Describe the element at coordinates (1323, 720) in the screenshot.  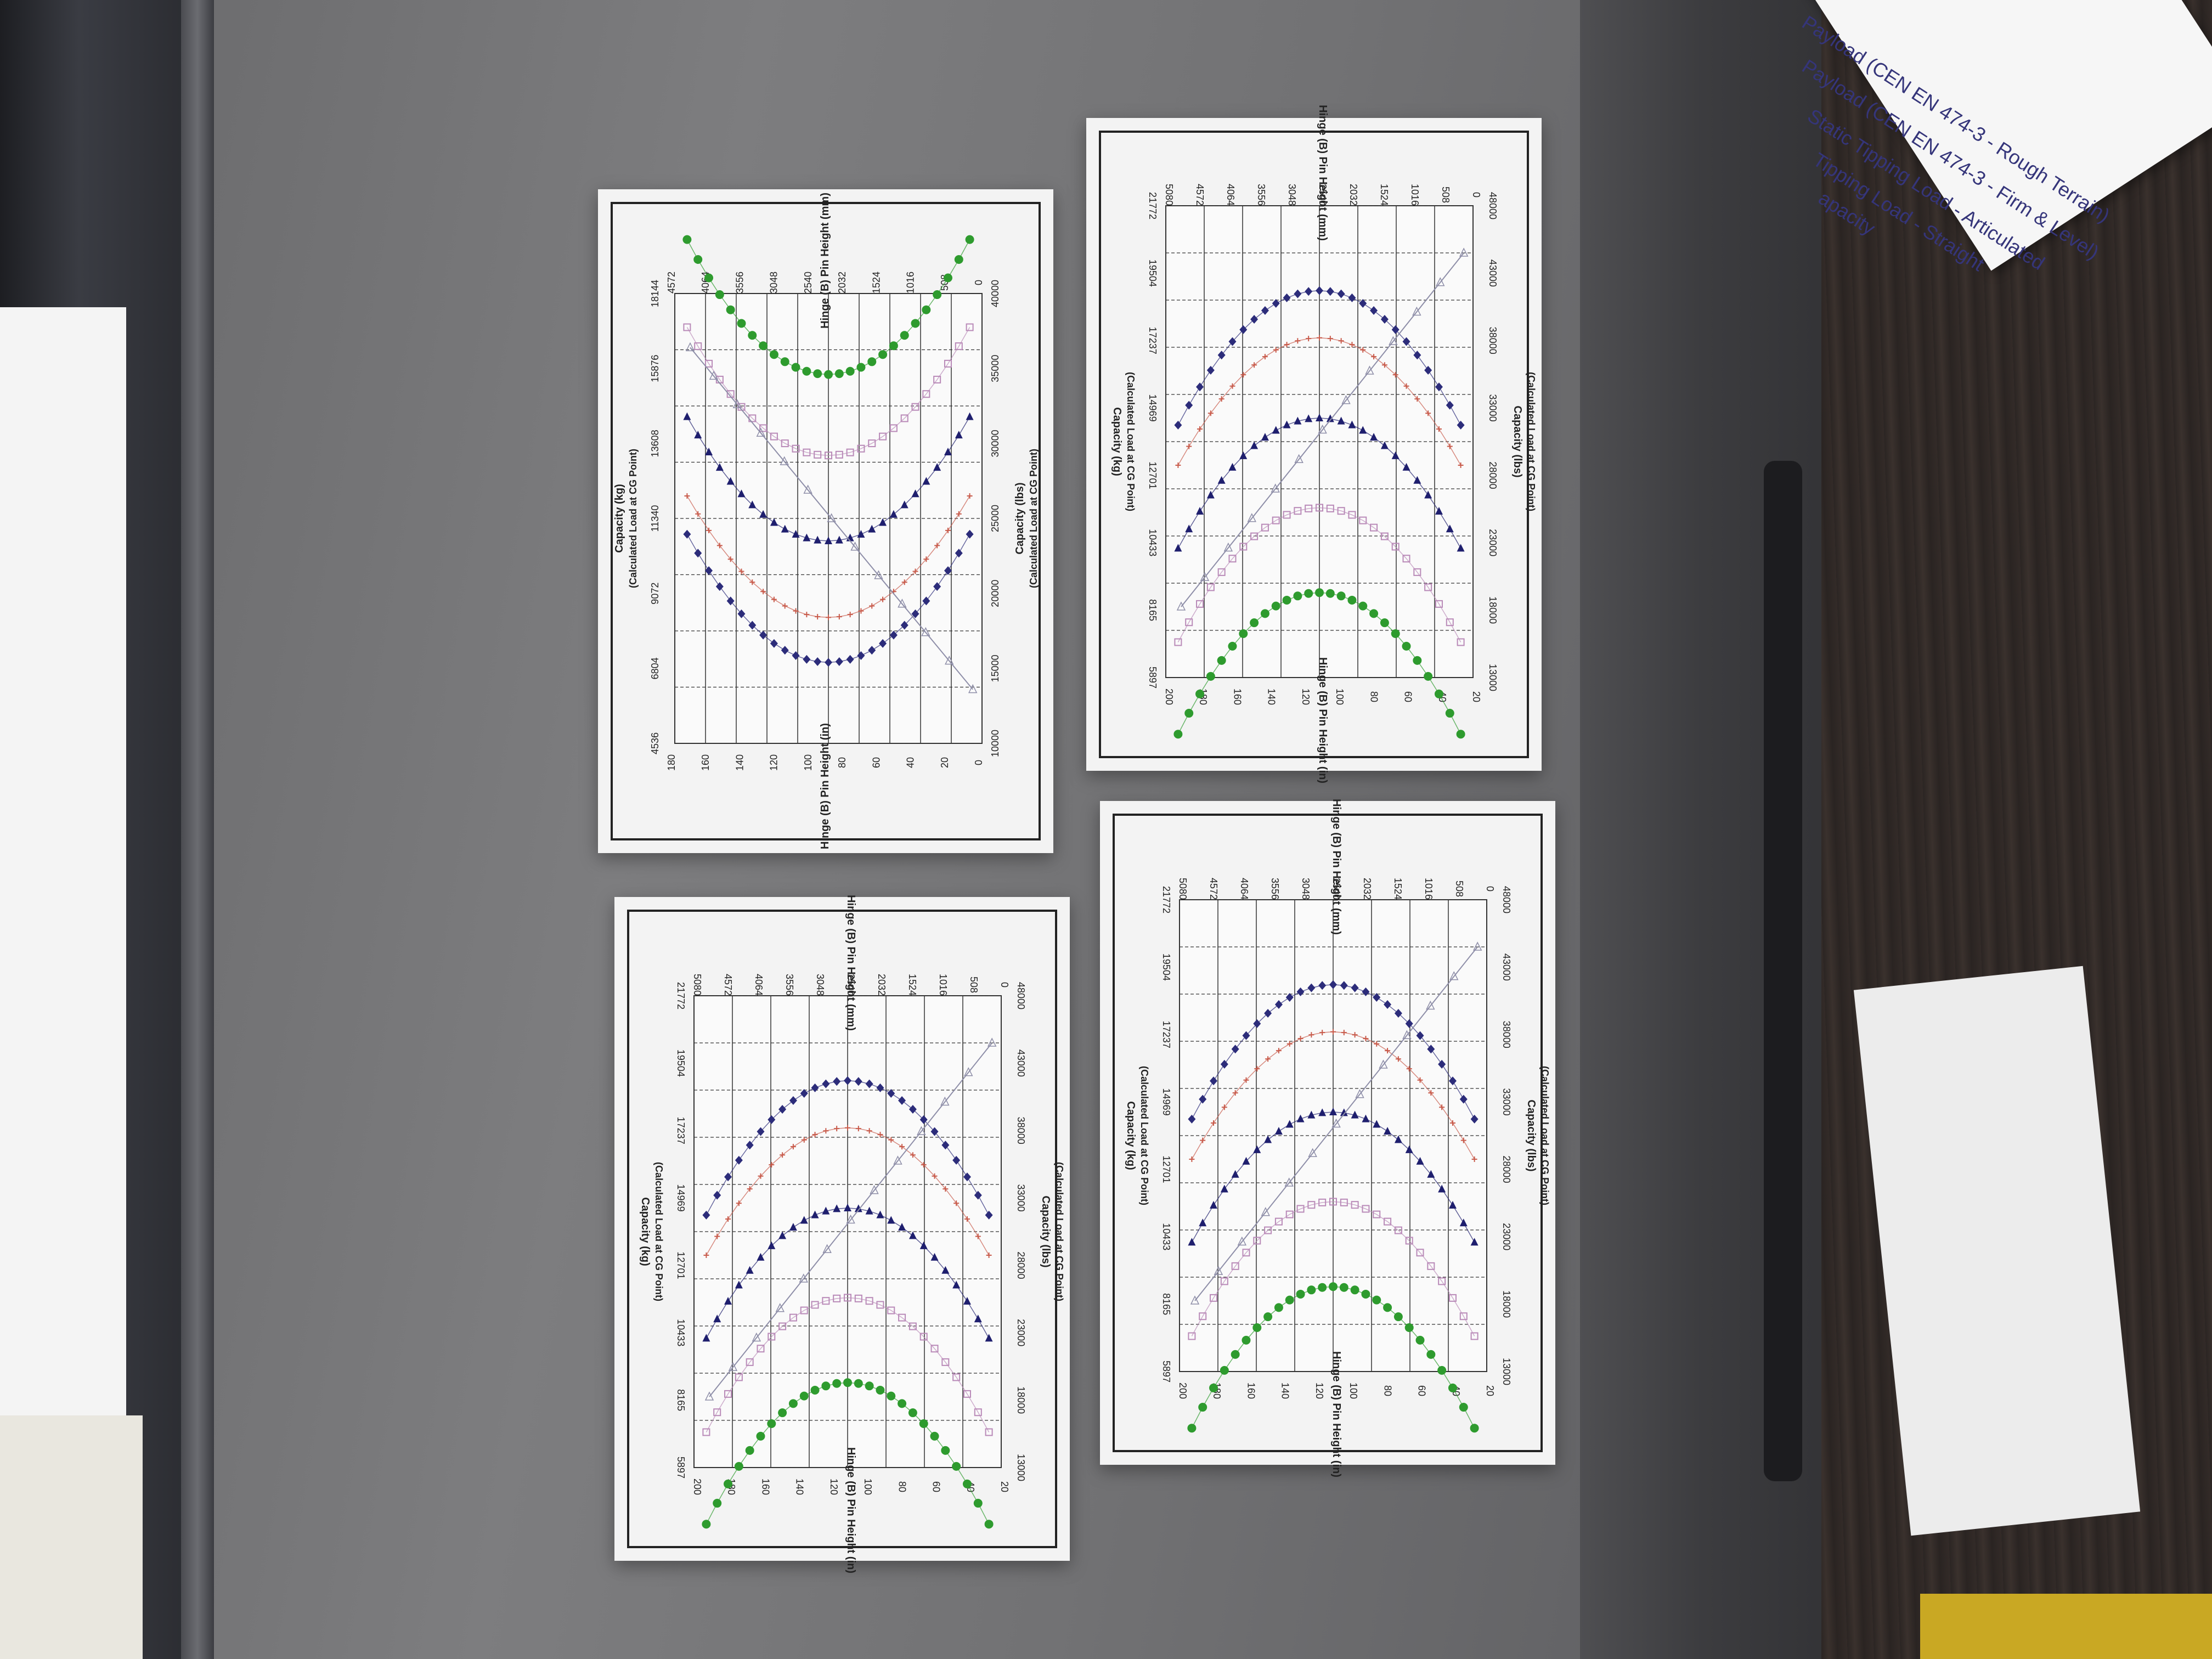
I see `axis-title-in: Hinge (B) Pin Height (in)` at that location.